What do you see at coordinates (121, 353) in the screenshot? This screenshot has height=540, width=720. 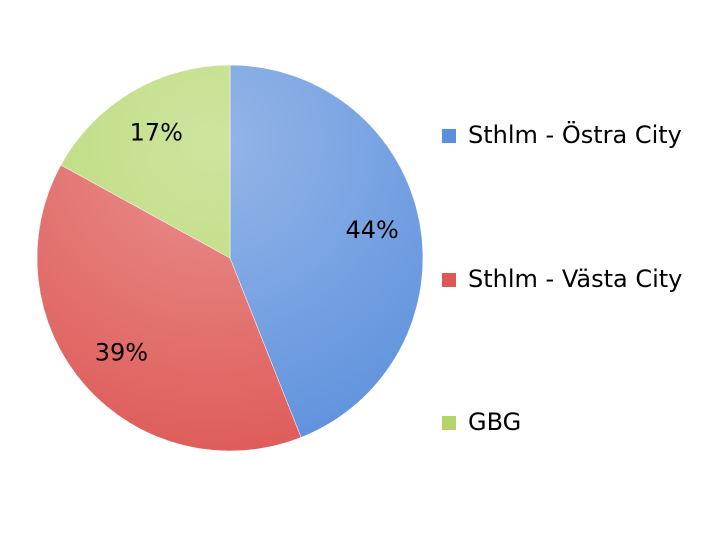 I see `data-label: 39%` at bounding box center [121, 353].